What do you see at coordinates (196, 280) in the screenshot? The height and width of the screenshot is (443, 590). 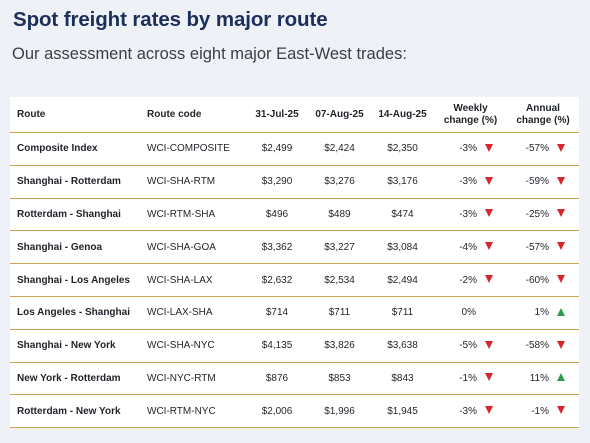 I see `route-code: WCI-SHA-LAX` at bounding box center [196, 280].